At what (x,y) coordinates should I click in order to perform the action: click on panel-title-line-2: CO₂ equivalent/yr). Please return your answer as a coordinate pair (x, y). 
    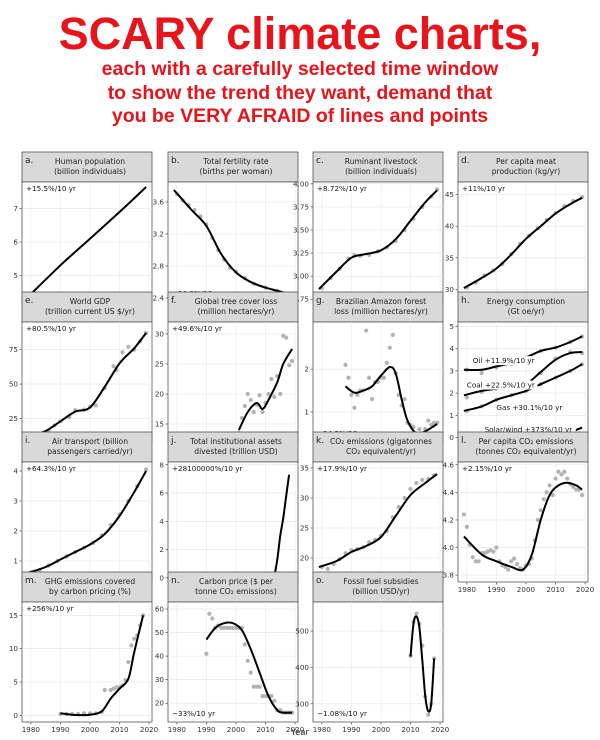
    Looking at the image, I should click on (381, 451).